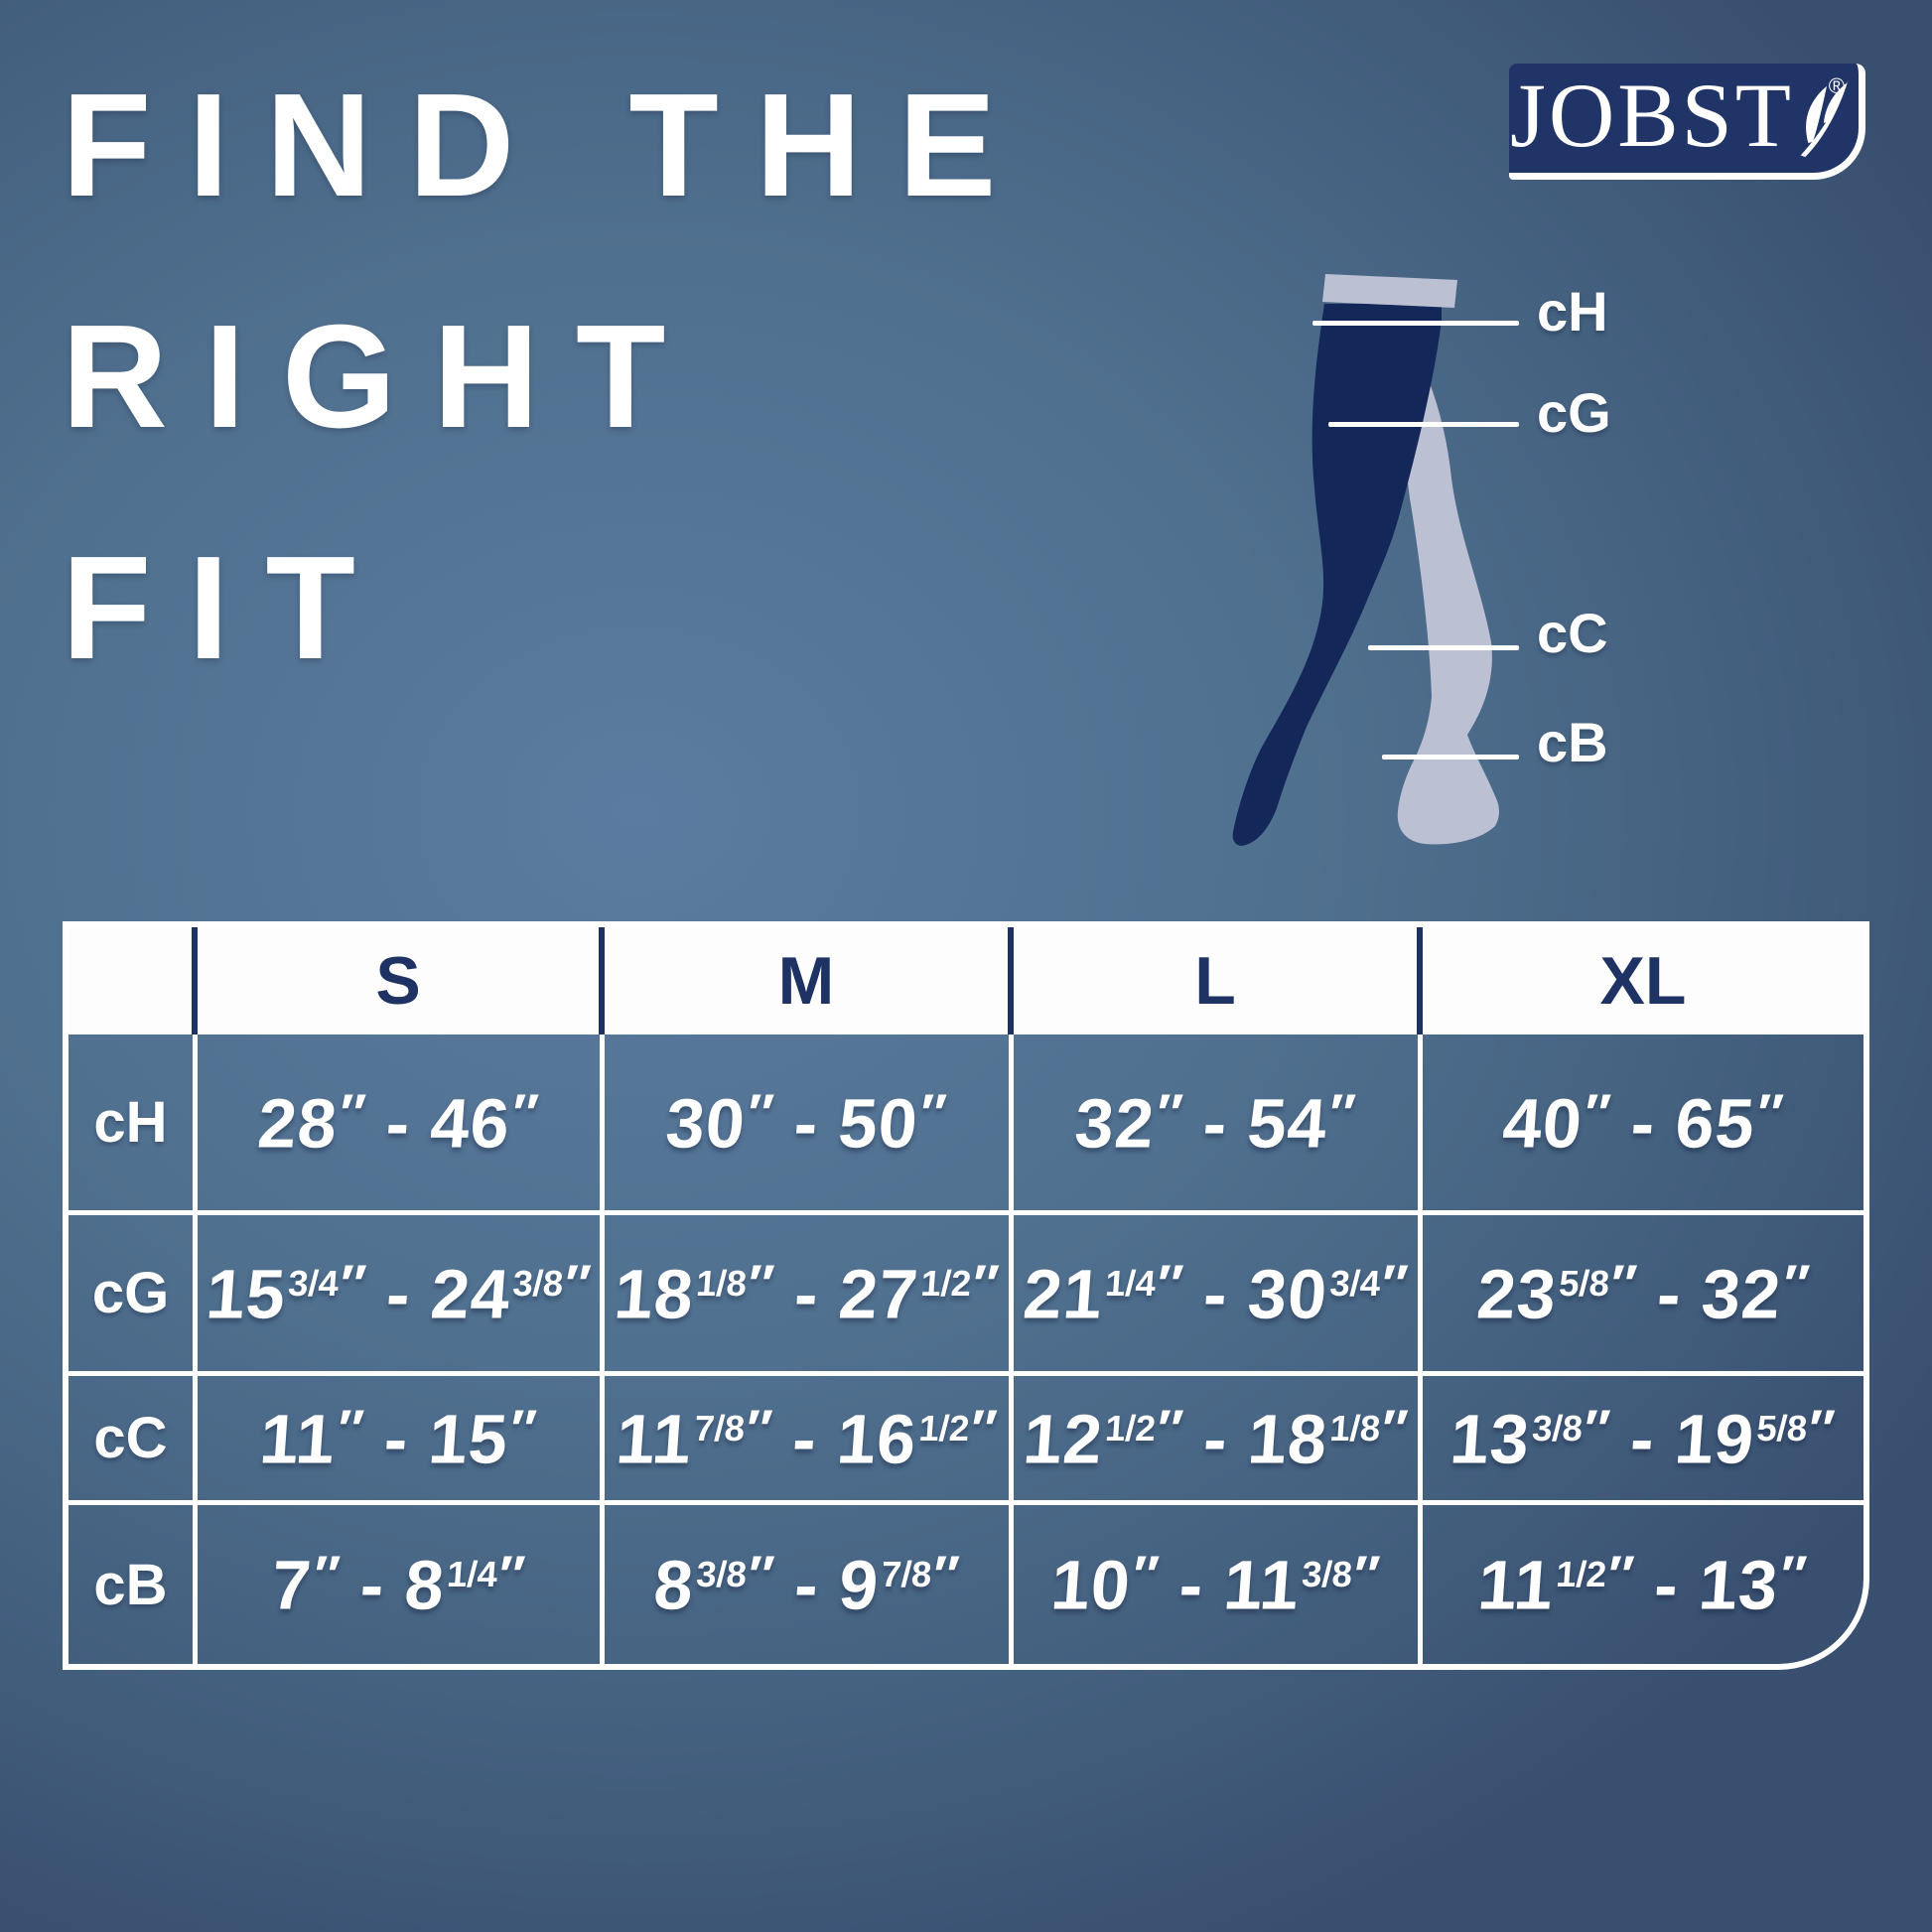  What do you see at coordinates (1337, 575) in the screenshot?
I see `front-leg-stocking-icon` at bounding box center [1337, 575].